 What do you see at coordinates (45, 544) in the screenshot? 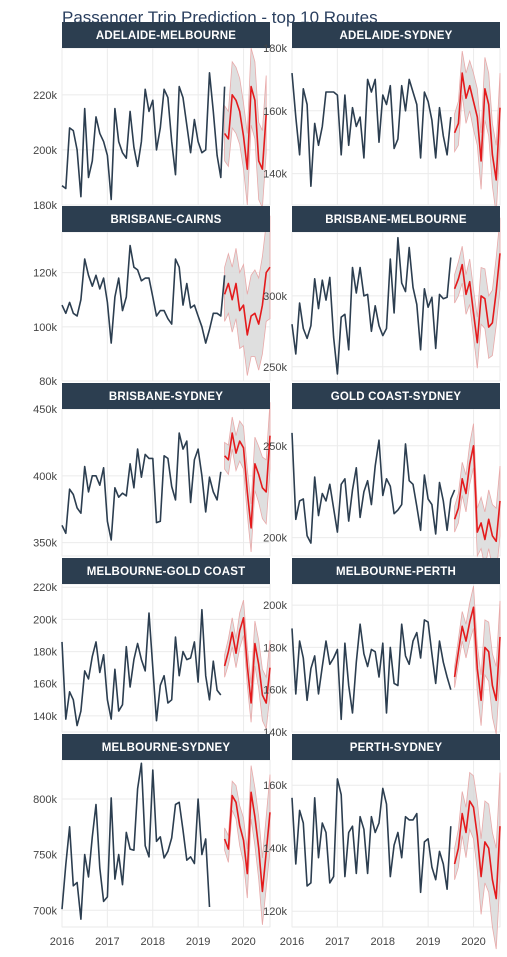
I see `y-tick-label: 350k` at bounding box center [45, 544].